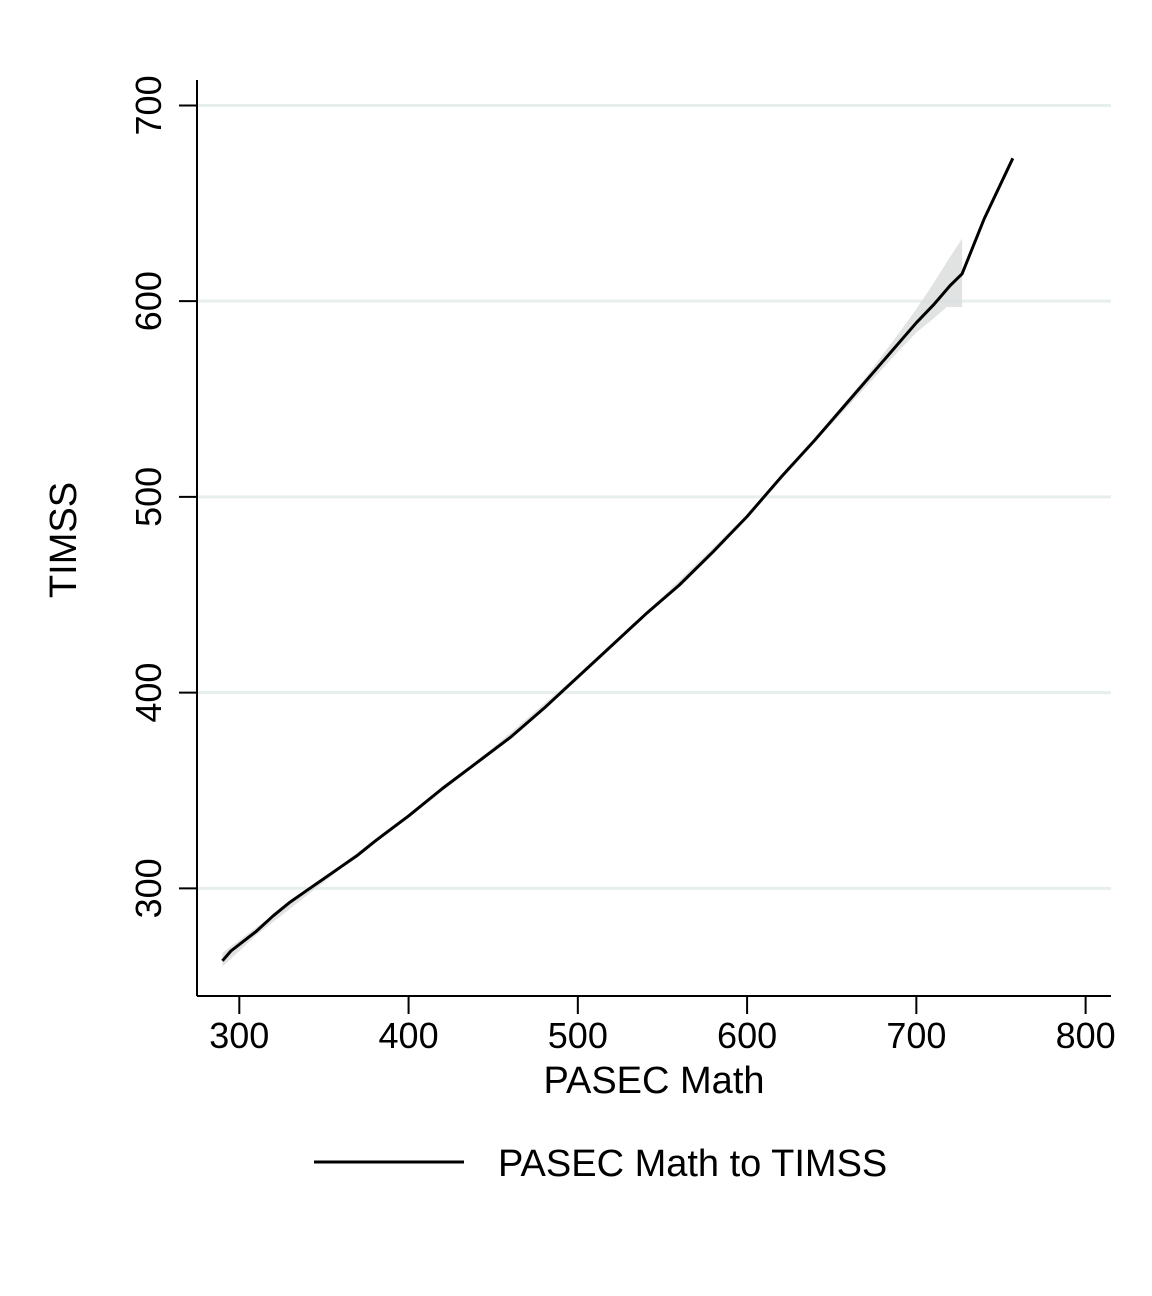 This screenshot has width=1152, height=1296. What do you see at coordinates (148, 105) in the screenshot?
I see `y-tick-label-700: 700` at bounding box center [148, 105].